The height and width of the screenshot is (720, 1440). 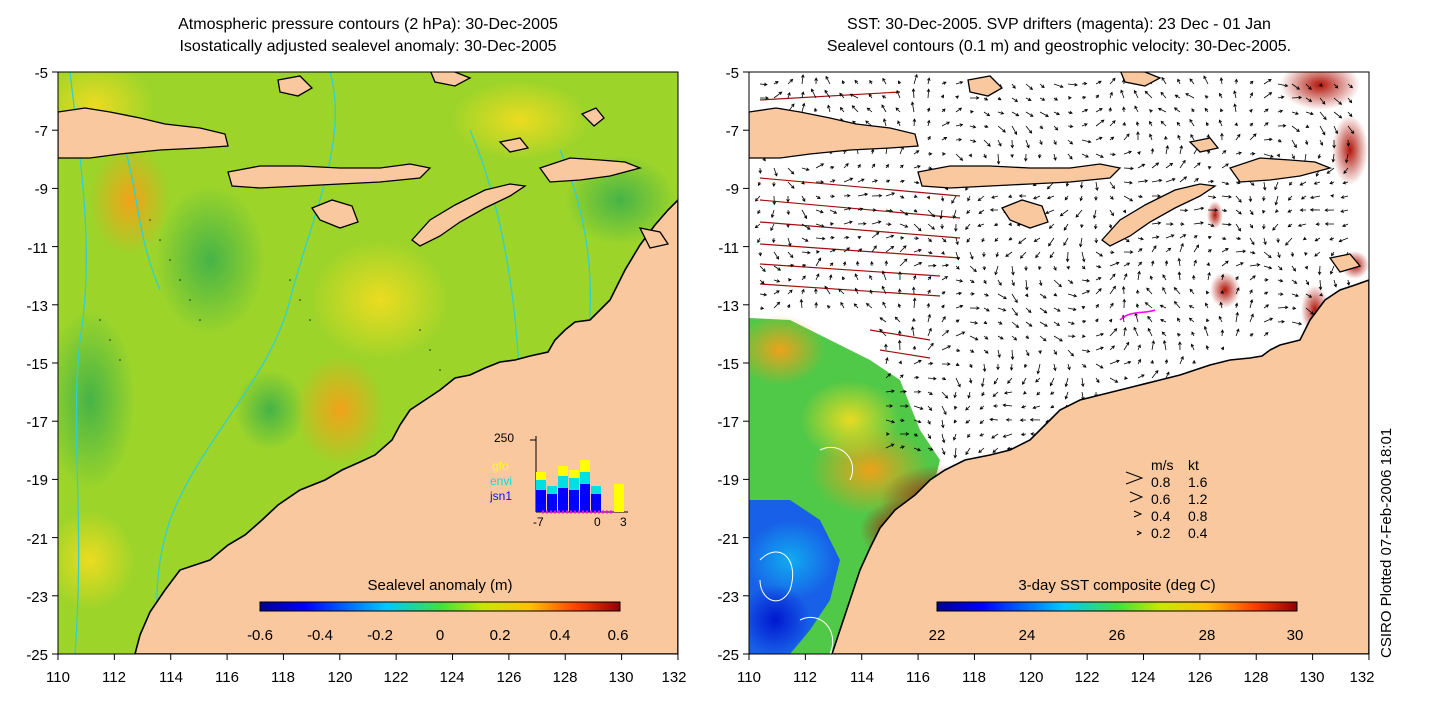 What do you see at coordinates (728, 422) in the screenshot?
I see `lat-label: -17` at bounding box center [728, 422].